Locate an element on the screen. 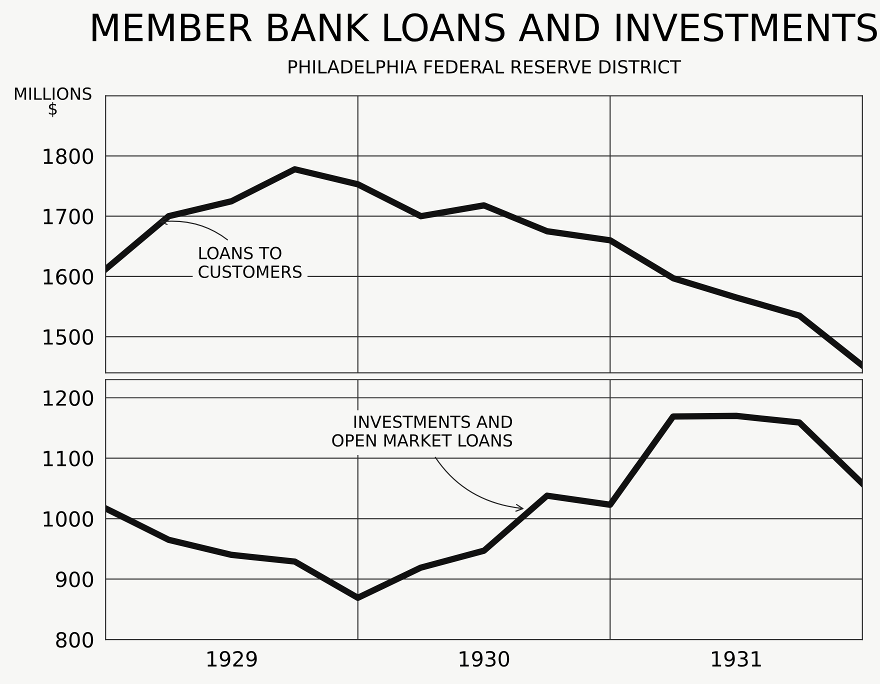  y-tick-label: 1000 is located at coordinates (69, 519).